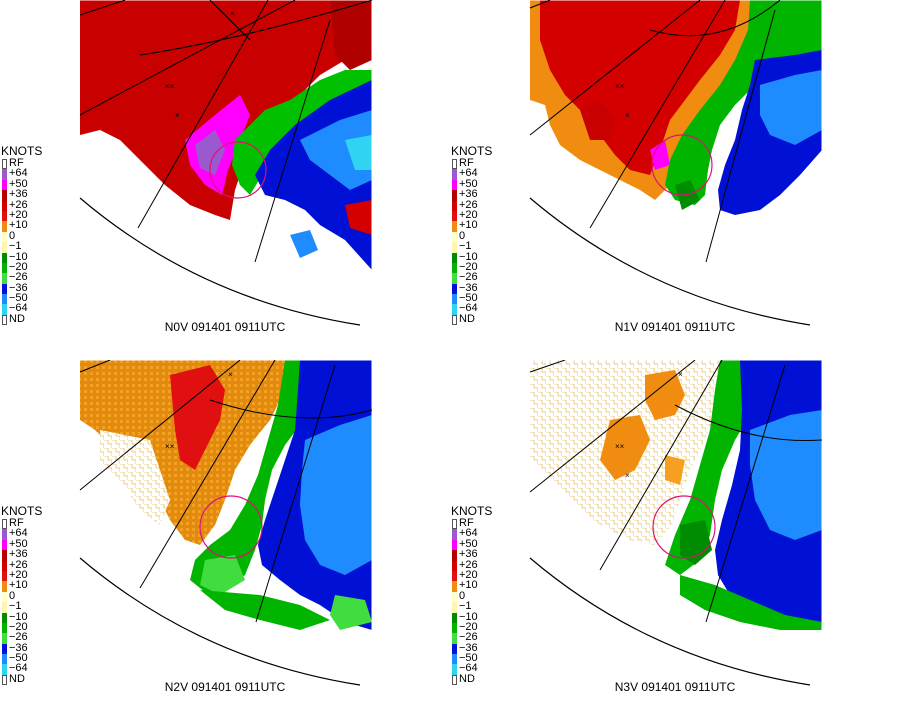 This screenshot has height=720, width=900. What do you see at coordinates (468, 626) in the screenshot?
I see `legend-label: −20` at bounding box center [468, 626].